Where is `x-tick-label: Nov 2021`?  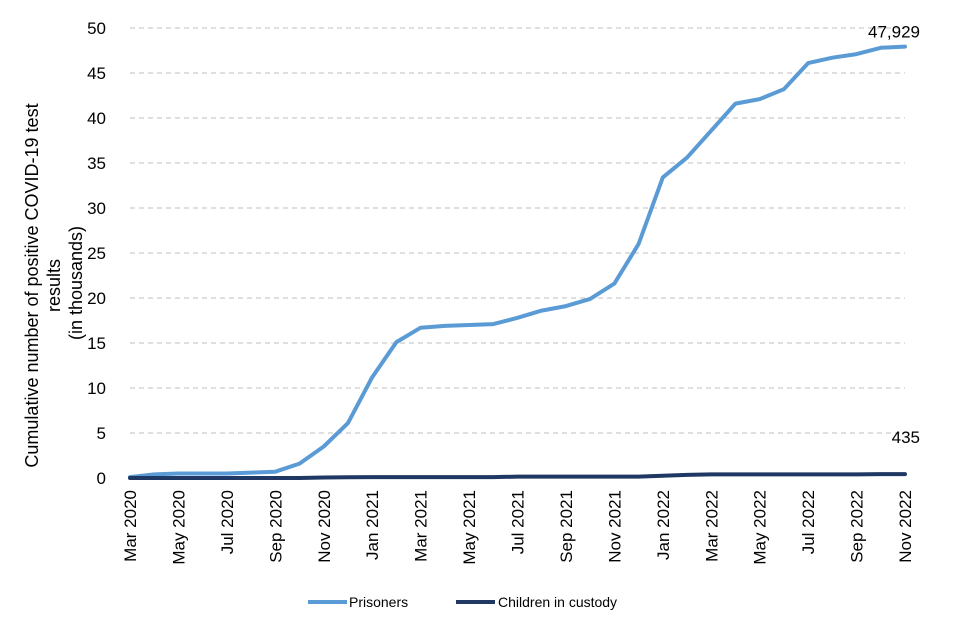 x-tick-label: Nov 2021 is located at coordinates (614, 526).